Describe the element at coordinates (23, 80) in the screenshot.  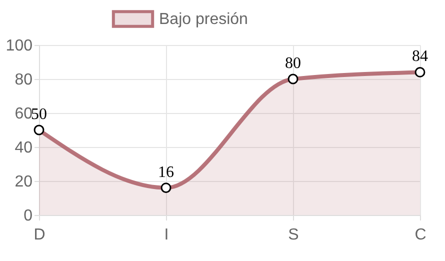
I see `y-tick-label: 80` at that location.